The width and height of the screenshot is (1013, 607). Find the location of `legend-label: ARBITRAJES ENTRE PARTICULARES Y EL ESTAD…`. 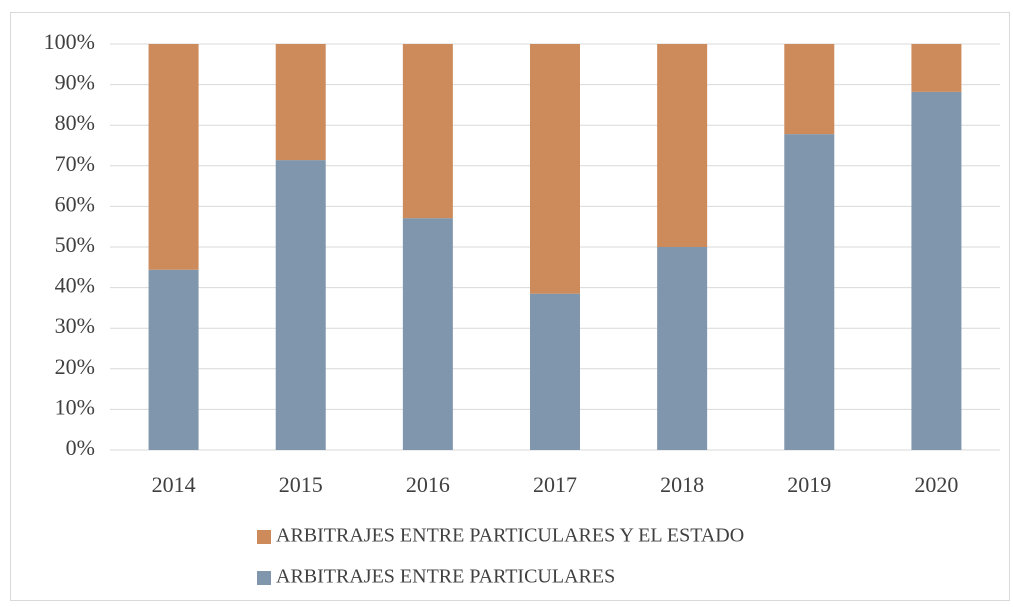

legend-label: ARBITRAJES ENTRE PARTICULARES Y EL ESTAD… is located at coordinates (510, 536).